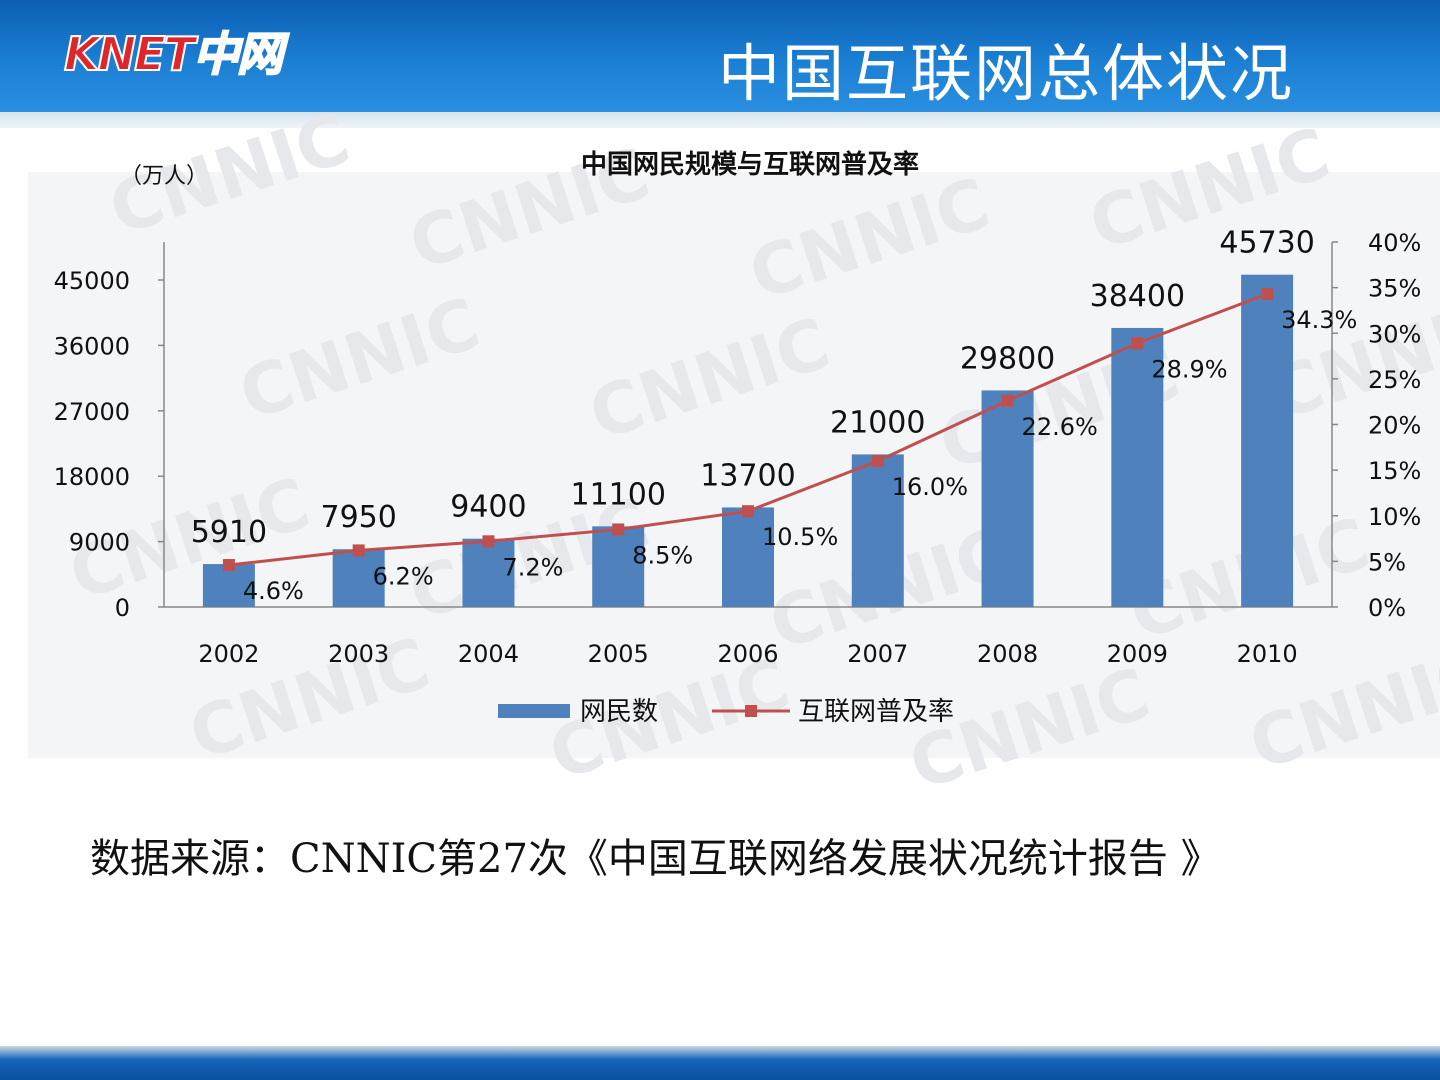  What do you see at coordinates (726, 712) in the screenshot?
I see `legend: 网民数 互联网普及率` at bounding box center [726, 712].